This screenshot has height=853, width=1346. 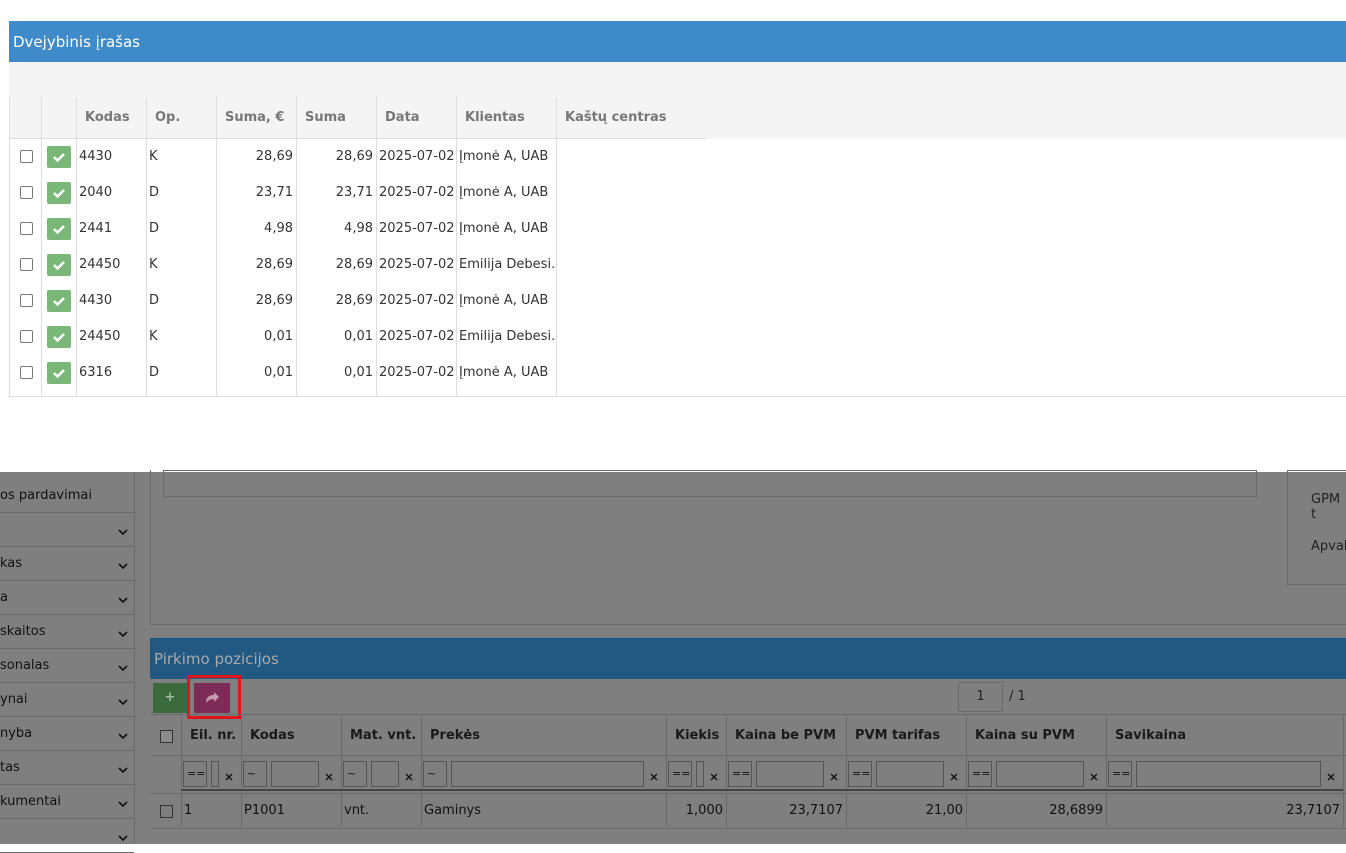 What do you see at coordinates (354, 192) in the screenshot?
I see `table-cell: 23,71` at bounding box center [354, 192].